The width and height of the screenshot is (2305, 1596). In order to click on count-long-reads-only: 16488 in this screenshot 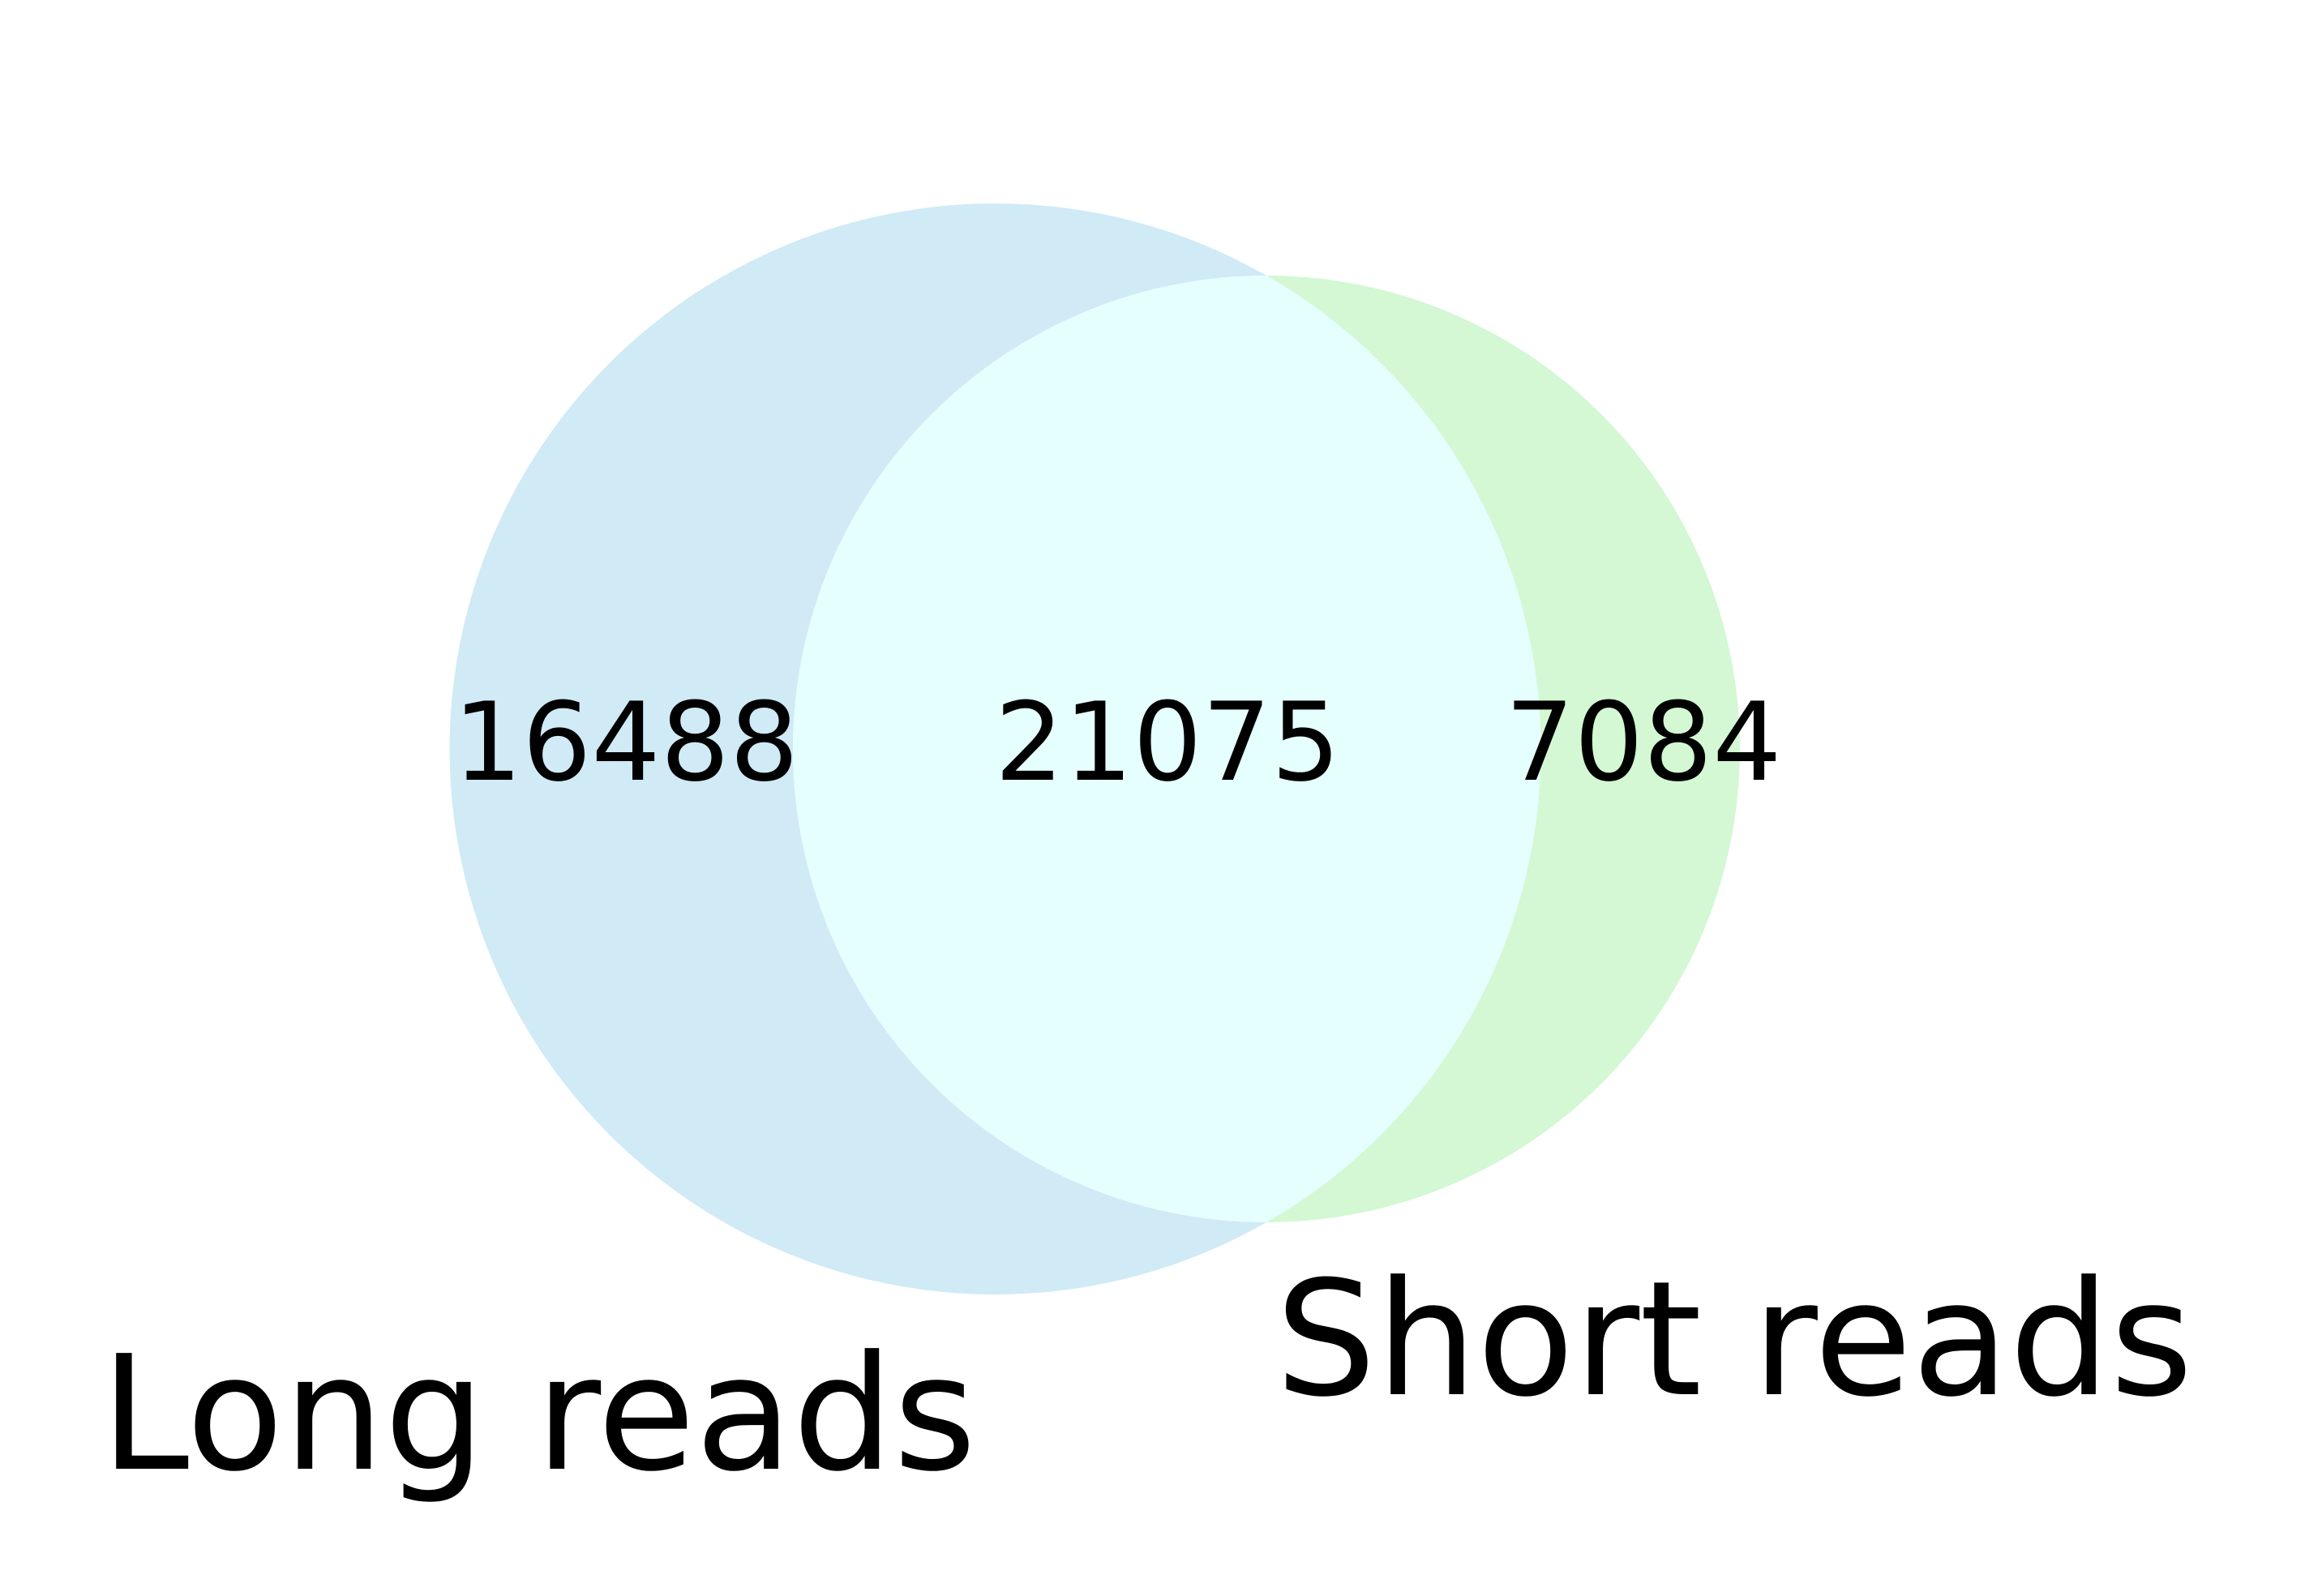, I will do `click(626, 742)`.